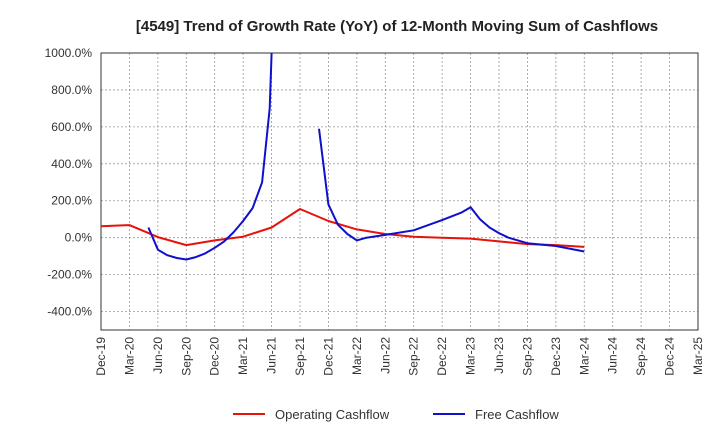 This screenshot has width=720, height=440. I want to click on x-tick-label: Mar-23, so click(471, 356).